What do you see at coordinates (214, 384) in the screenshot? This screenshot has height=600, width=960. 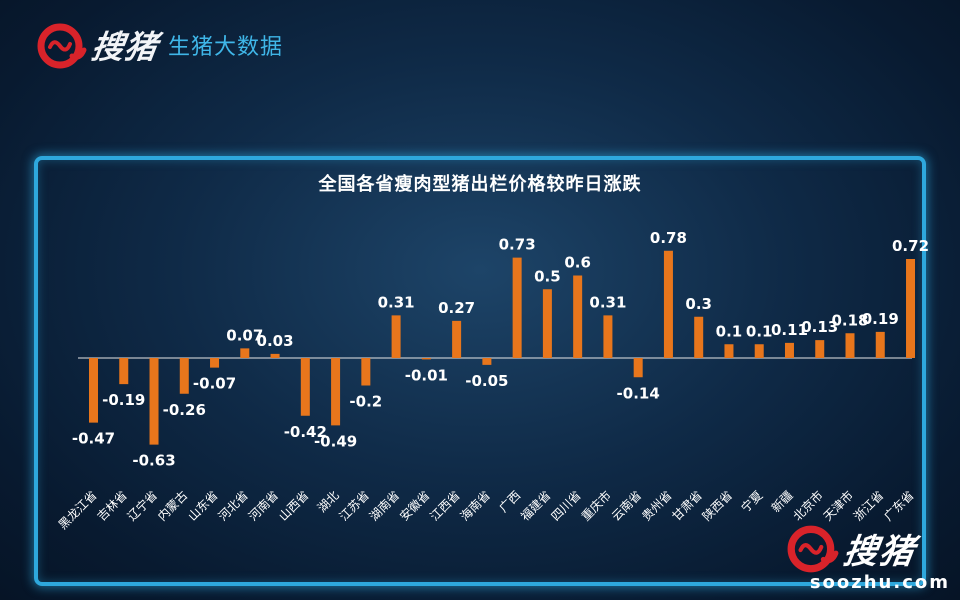 I see `data-label: -0.07` at bounding box center [214, 384].